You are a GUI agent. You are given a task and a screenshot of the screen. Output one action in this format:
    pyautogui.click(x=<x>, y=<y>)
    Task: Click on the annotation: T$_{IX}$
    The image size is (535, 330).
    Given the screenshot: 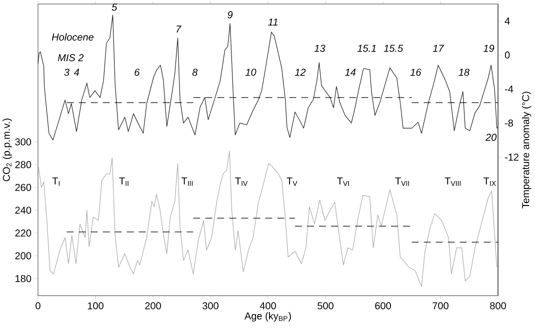 What is the action you would take?
    pyautogui.click(x=490, y=181)
    